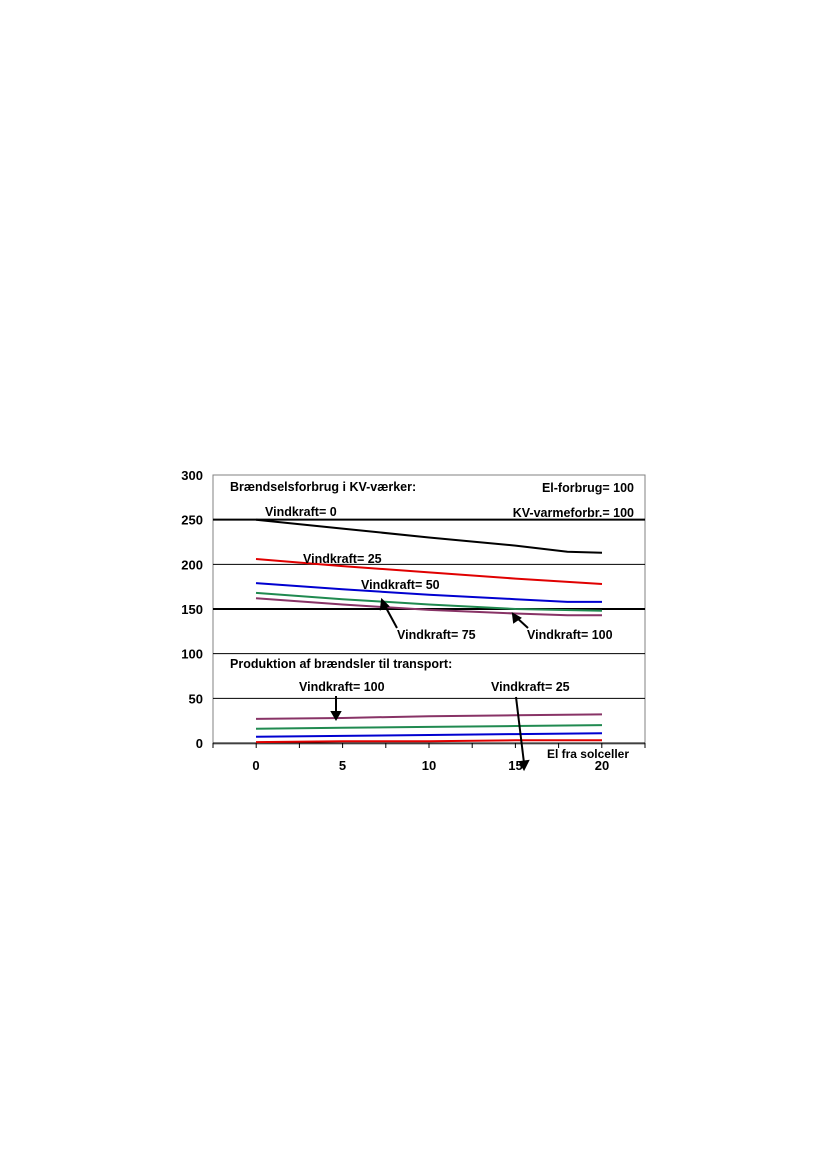 The image size is (827, 1169). What do you see at coordinates (573, 513) in the screenshot?
I see `param-kv-varmeforbrug: KV-varmeforbr.= 100` at bounding box center [573, 513].